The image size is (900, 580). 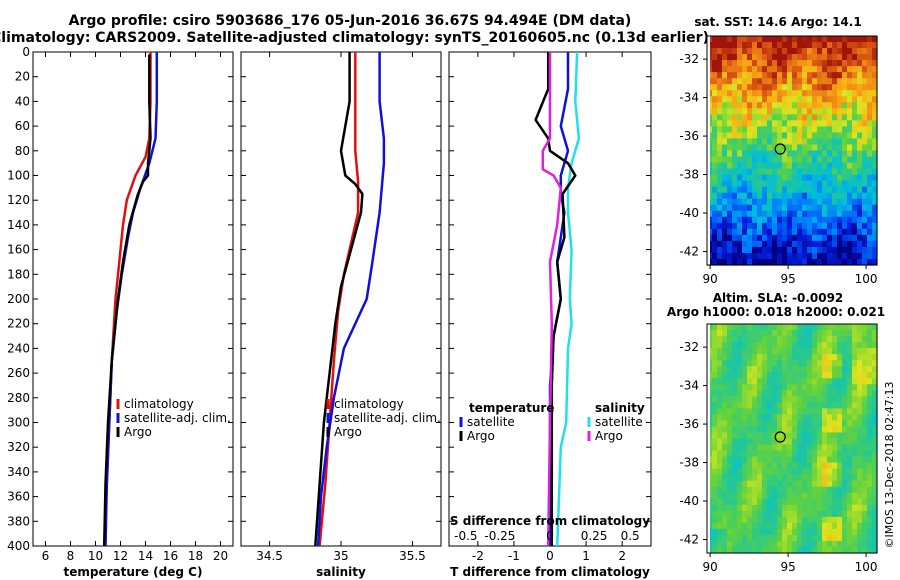 I want to click on x-tick-label: 12, so click(x=120, y=556).